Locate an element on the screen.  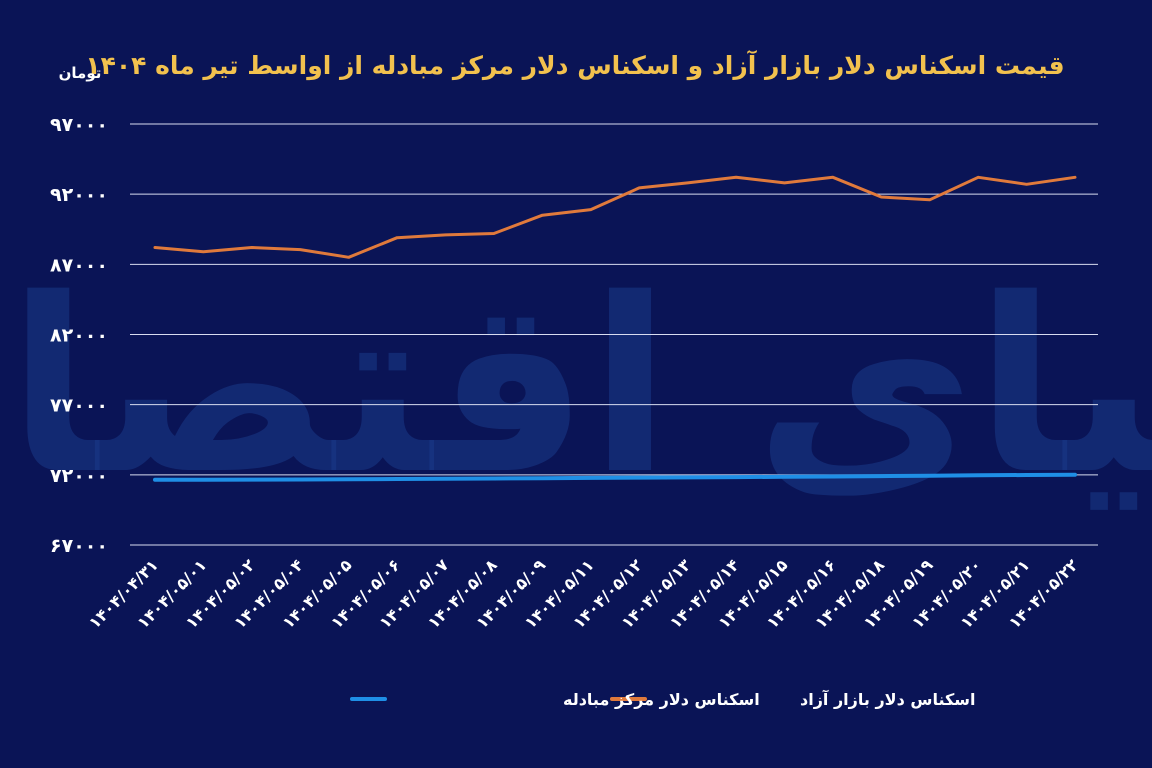
series-line-free-market is located at coordinates (615, 217).